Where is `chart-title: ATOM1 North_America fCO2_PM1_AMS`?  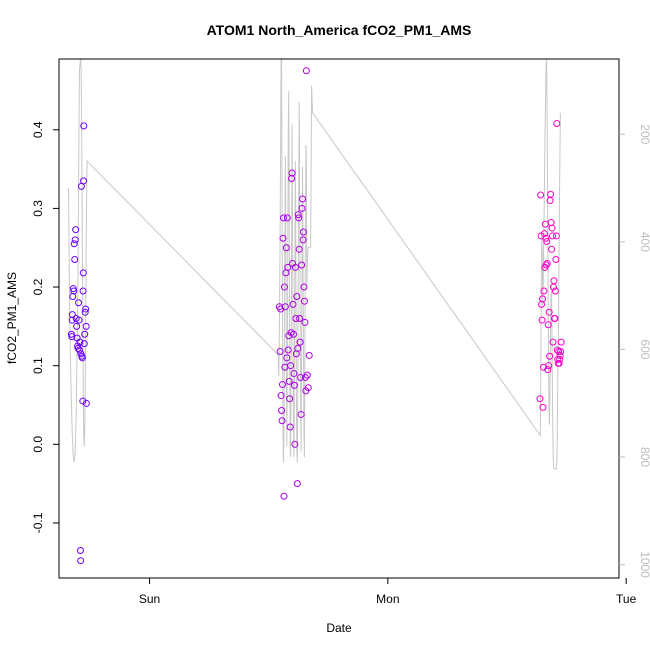
chart-title: ATOM1 North_America fCO2_PM1_AMS is located at coordinates (339, 30).